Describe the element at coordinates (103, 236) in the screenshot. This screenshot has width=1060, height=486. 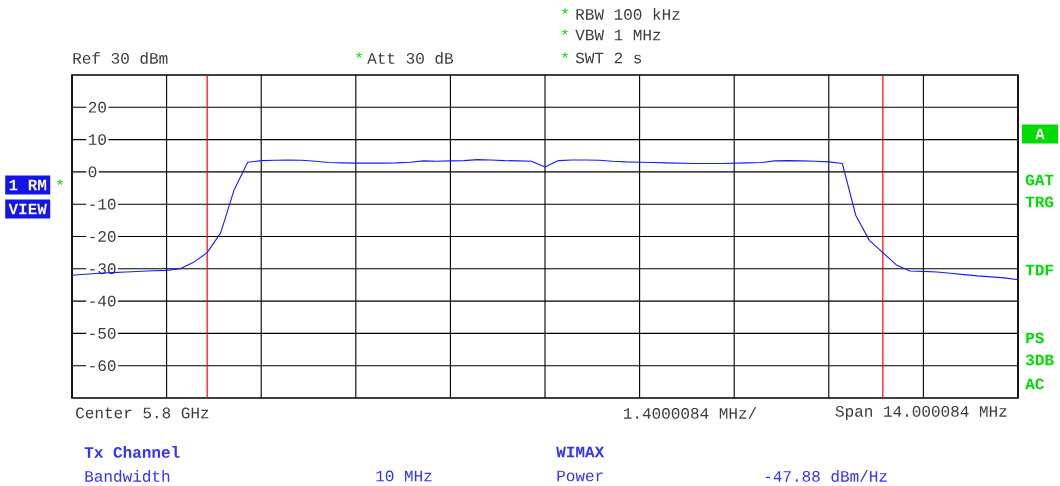
I see `y-tick-label: -20` at that location.